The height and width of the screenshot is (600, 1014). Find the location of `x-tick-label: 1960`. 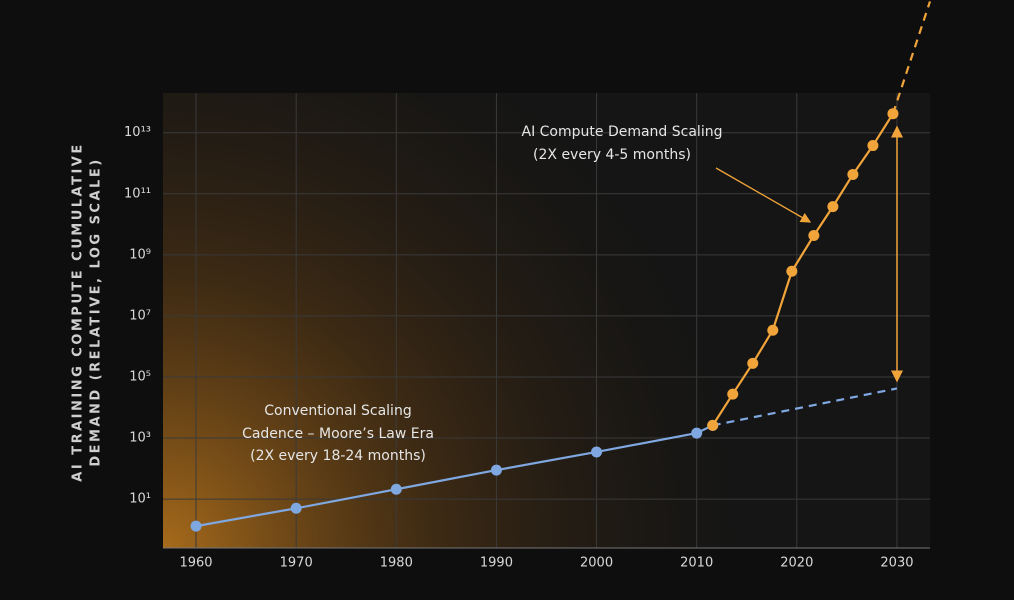

x-tick-label: 1960 is located at coordinates (195, 563).